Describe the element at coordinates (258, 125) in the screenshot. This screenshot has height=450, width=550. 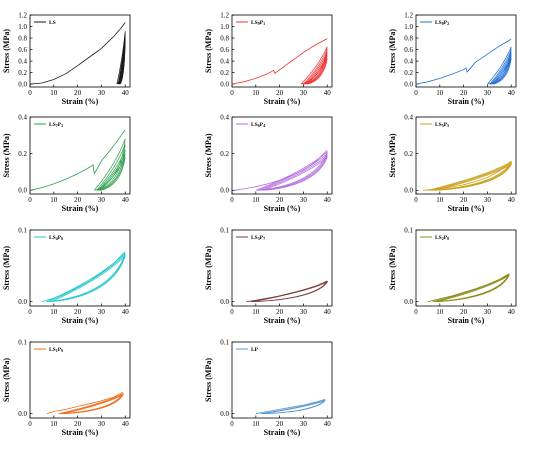
I see `legend-label: LS6P4` at that location.